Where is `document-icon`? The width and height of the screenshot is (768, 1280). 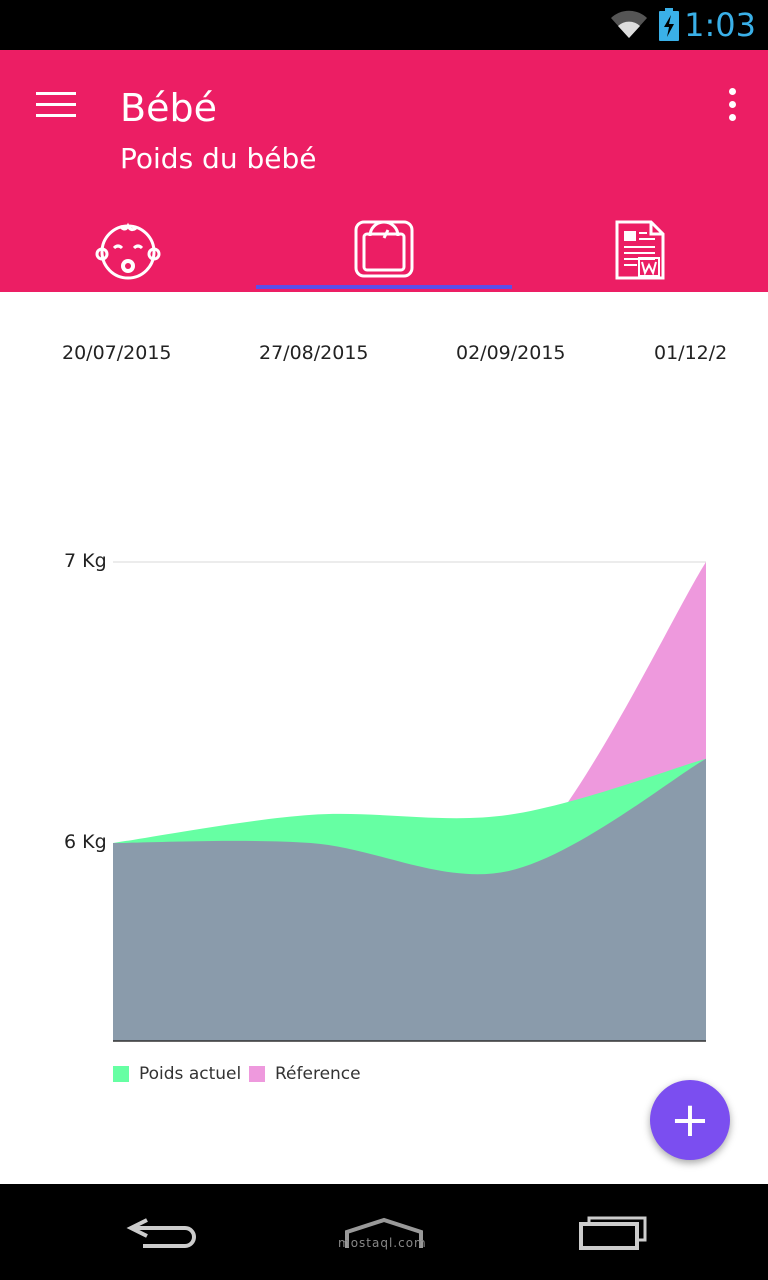
document-icon is located at coordinates (640, 250).